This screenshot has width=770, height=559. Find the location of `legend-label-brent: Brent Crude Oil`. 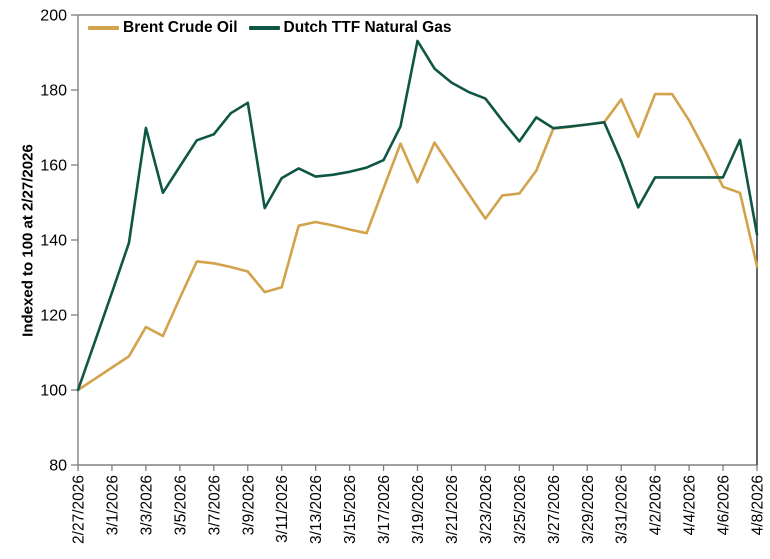

legend-label-brent: Brent Crude Oil is located at coordinates (180, 27).